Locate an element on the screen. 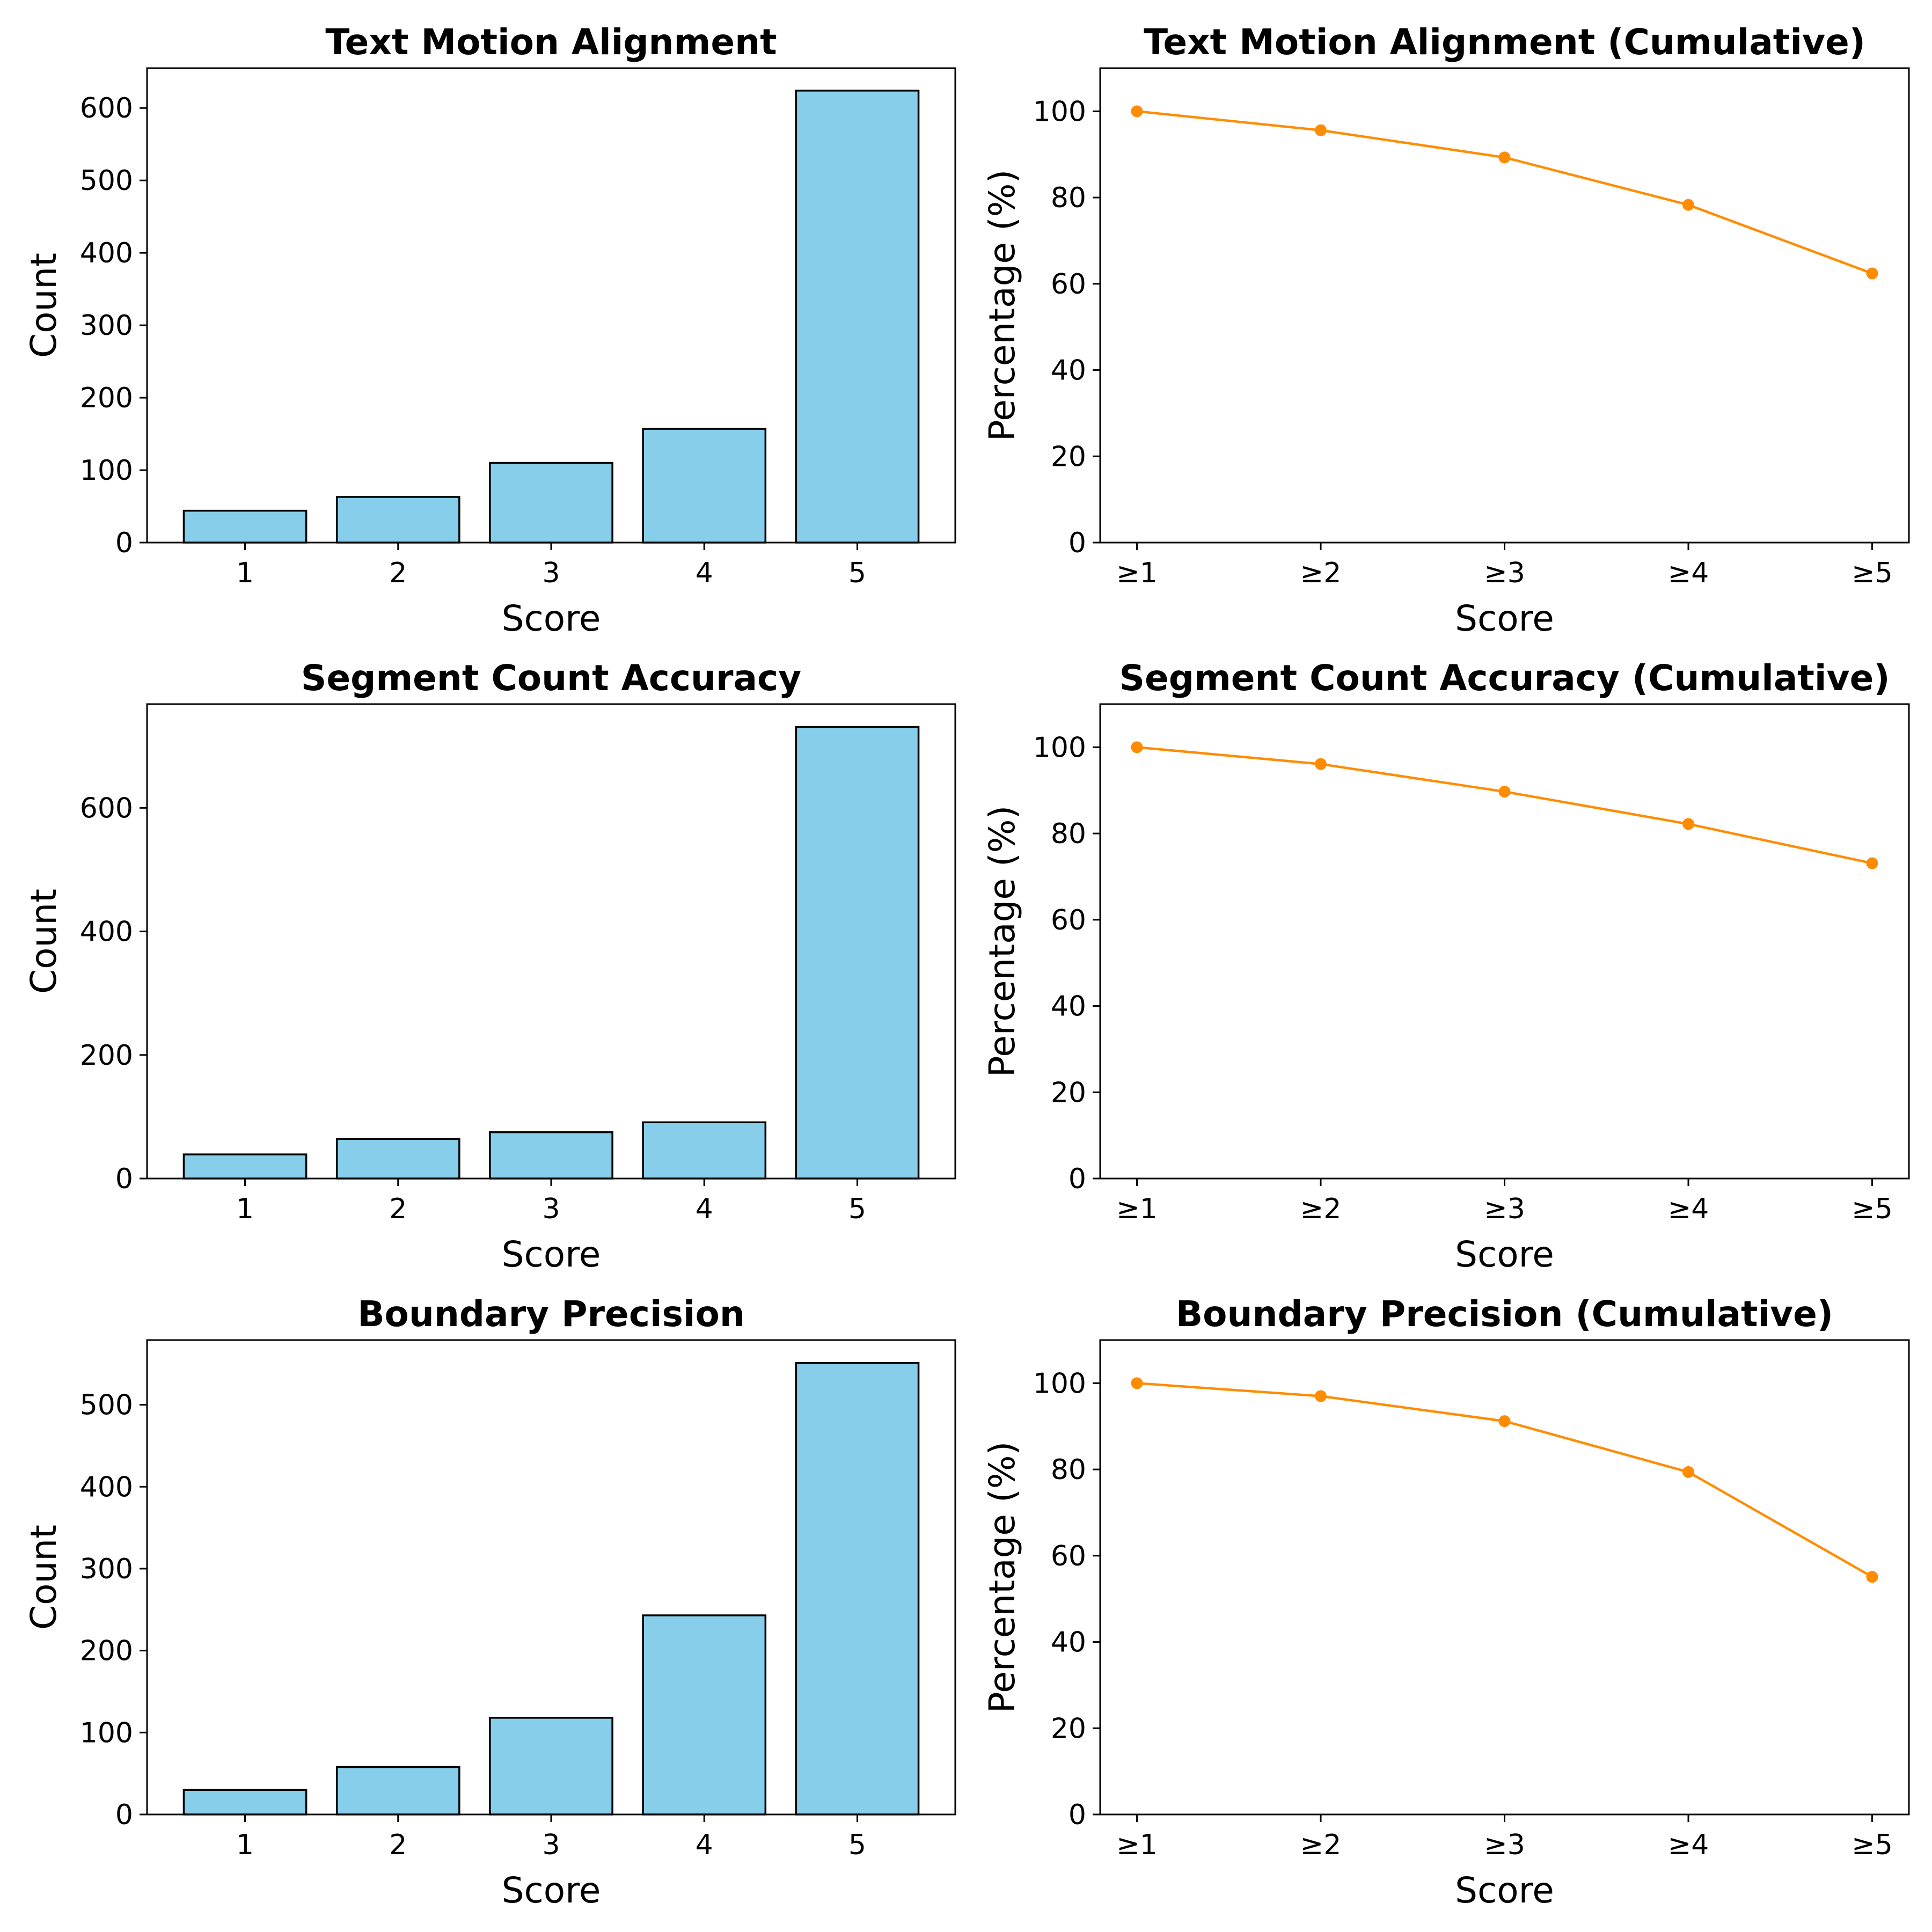 The width and height of the screenshot is (1932, 1932). chart-title: Boundary Precision is located at coordinates (551, 1314).